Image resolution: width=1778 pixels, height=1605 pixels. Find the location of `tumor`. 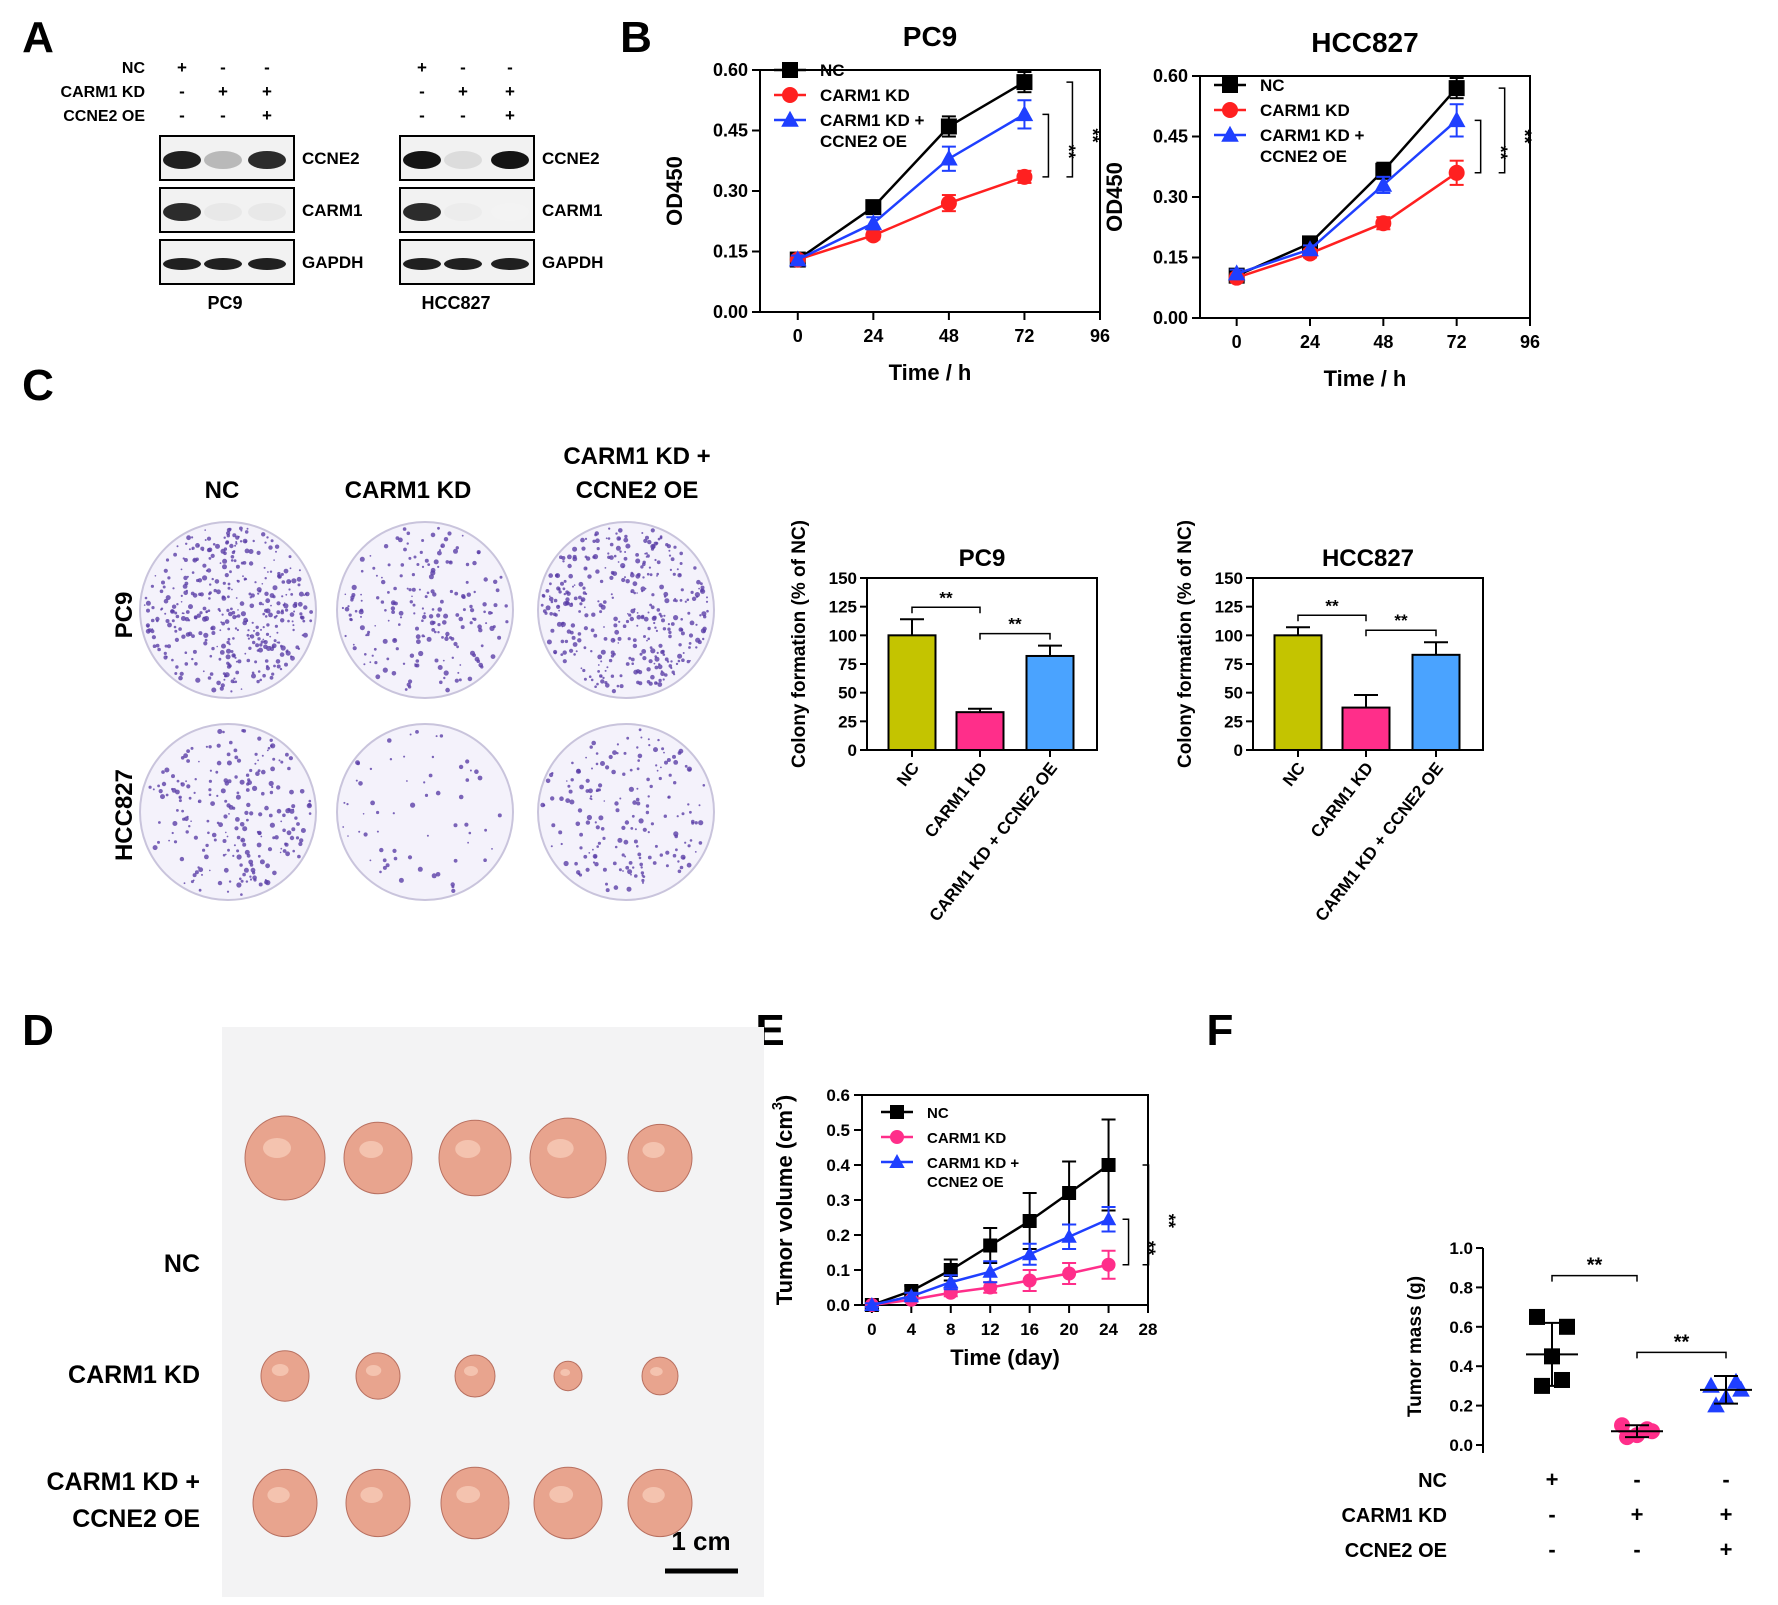

tumor is located at coordinates (285, 1376).